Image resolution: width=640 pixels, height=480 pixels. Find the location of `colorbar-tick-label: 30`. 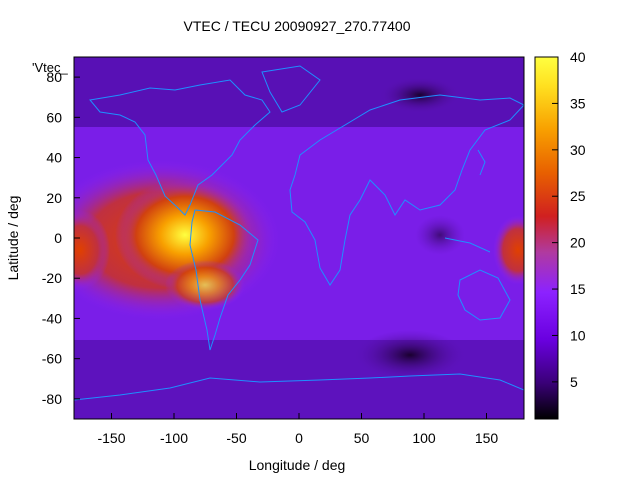

colorbar-tick-label: 30 is located at coordinates (578, 150).